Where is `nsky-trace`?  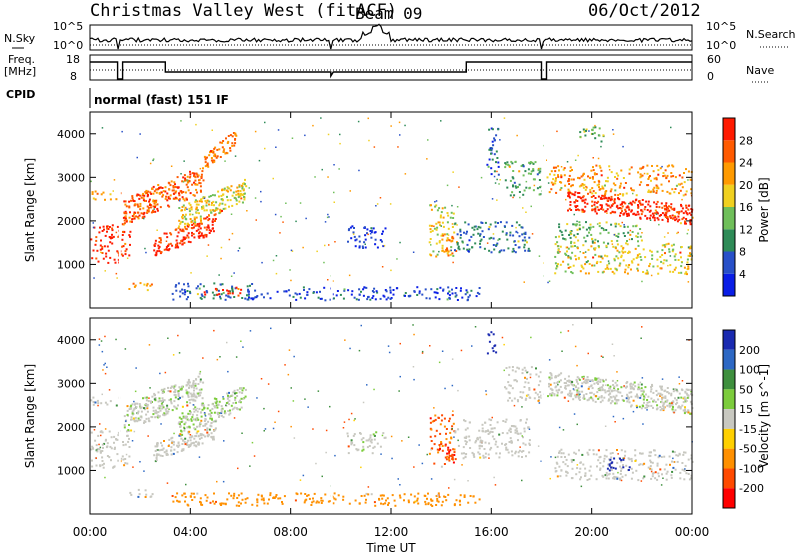
nsky-trace is located at coordinates (391, 36).